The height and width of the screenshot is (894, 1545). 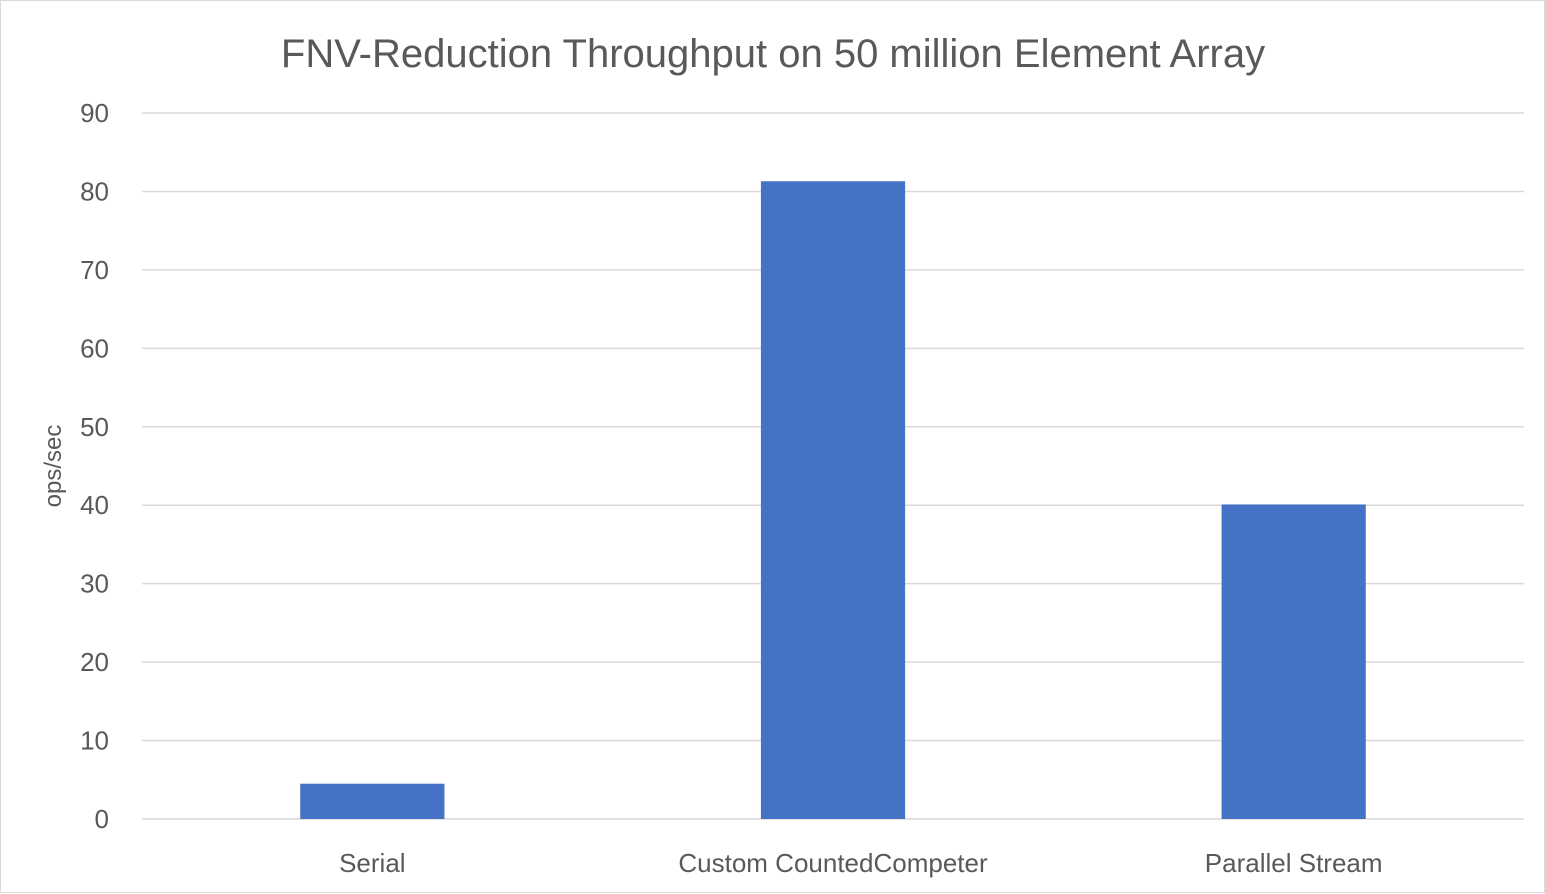 What do you see at coordinates (94, 741) in the screenshot?
I see `y-tick-label: 10` at bounding box center [94, 741].